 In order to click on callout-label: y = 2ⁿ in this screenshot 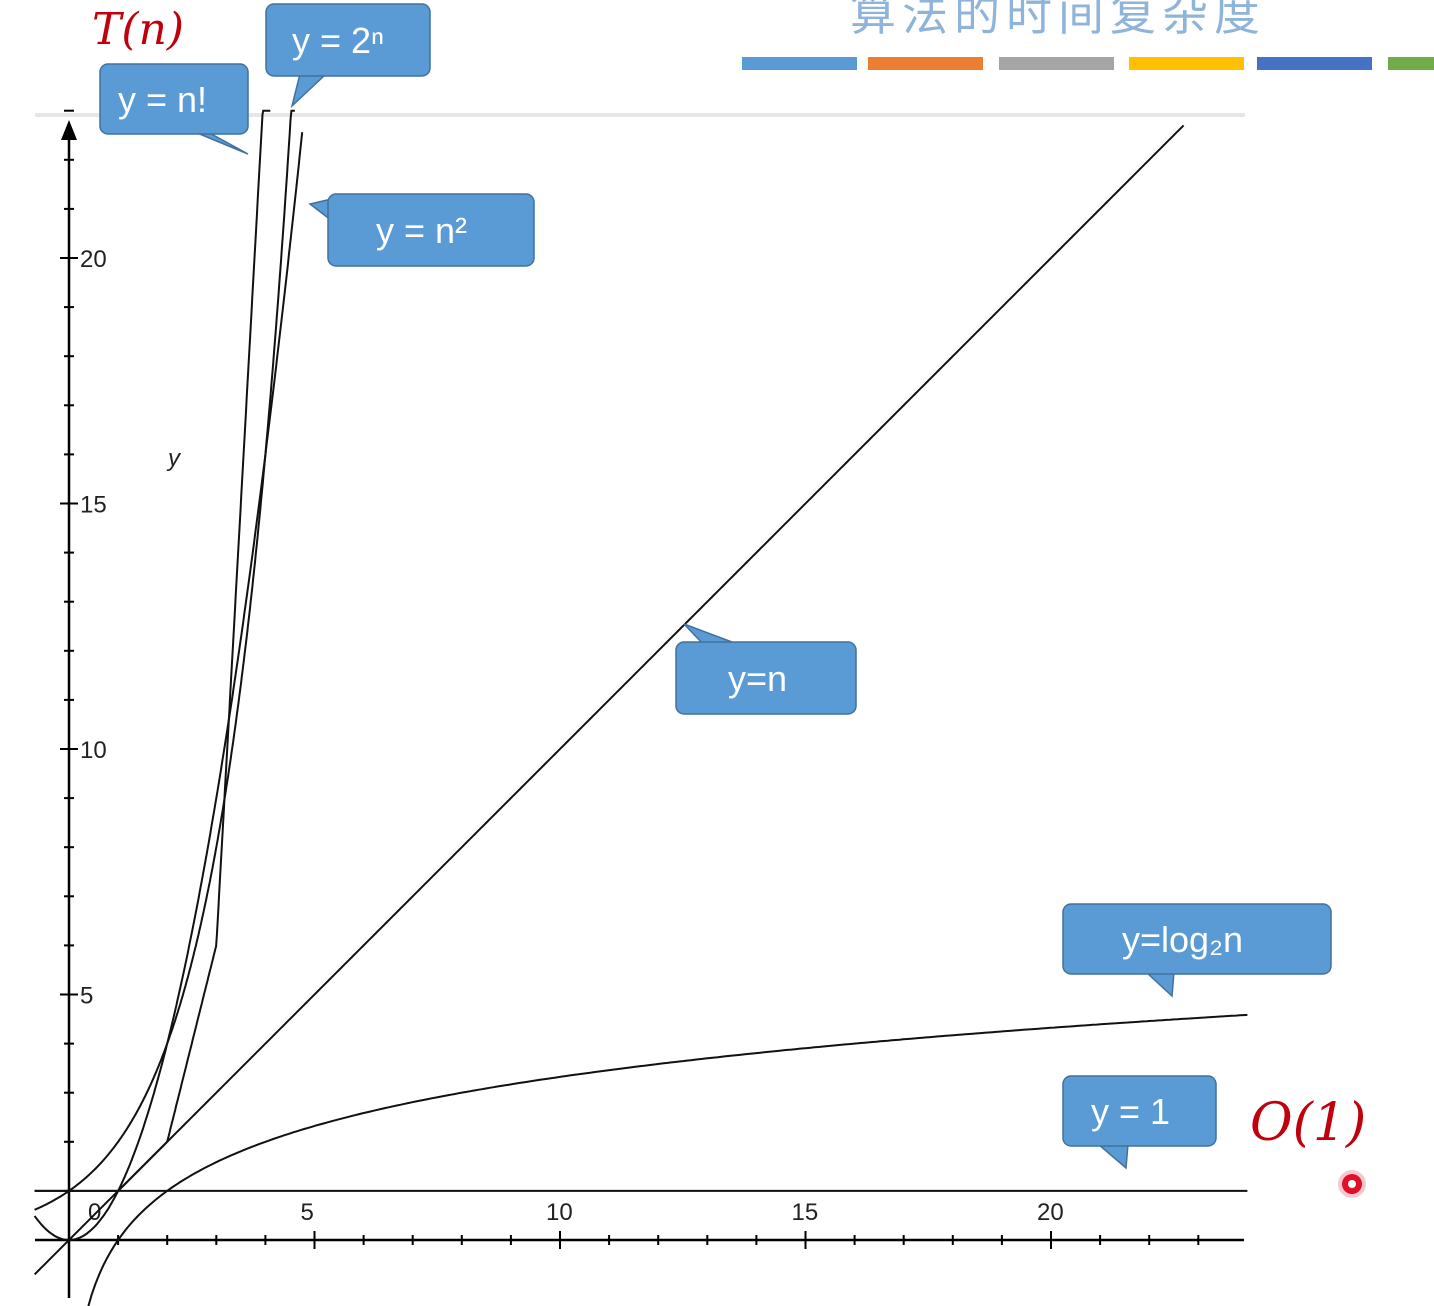, I will do `click(338, 40)`.